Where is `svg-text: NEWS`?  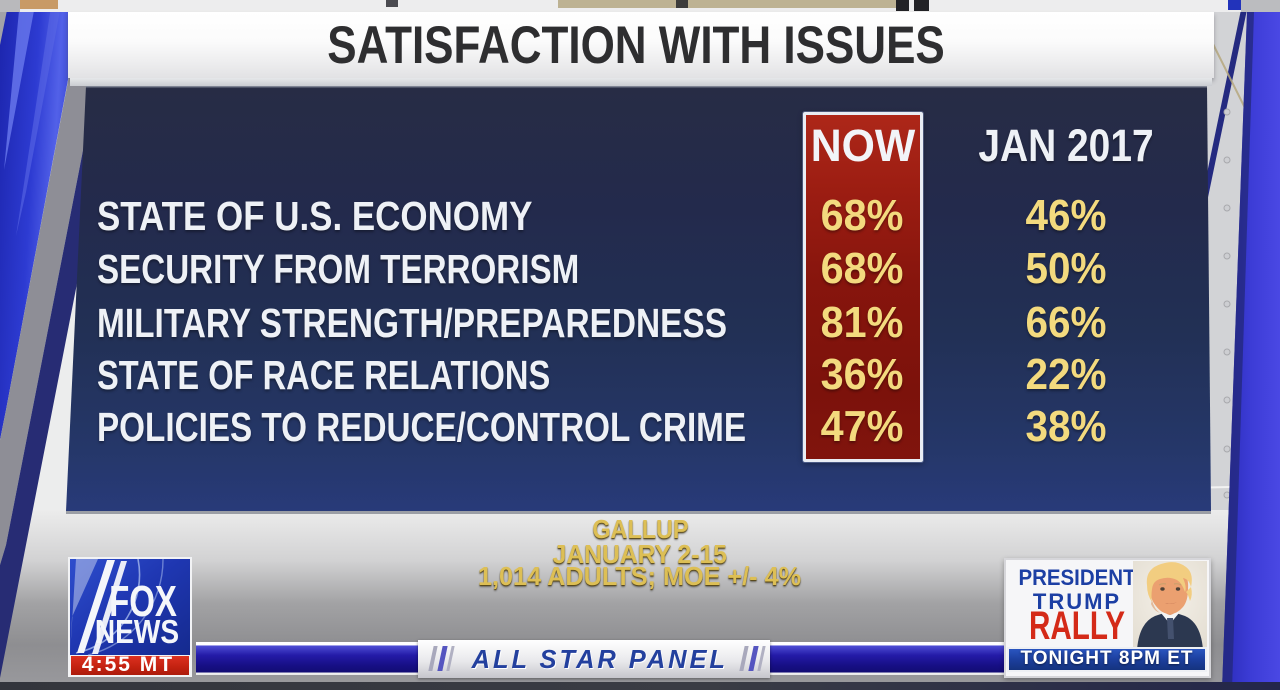
svg-text: NEWS is located at coordinates (137, 632).